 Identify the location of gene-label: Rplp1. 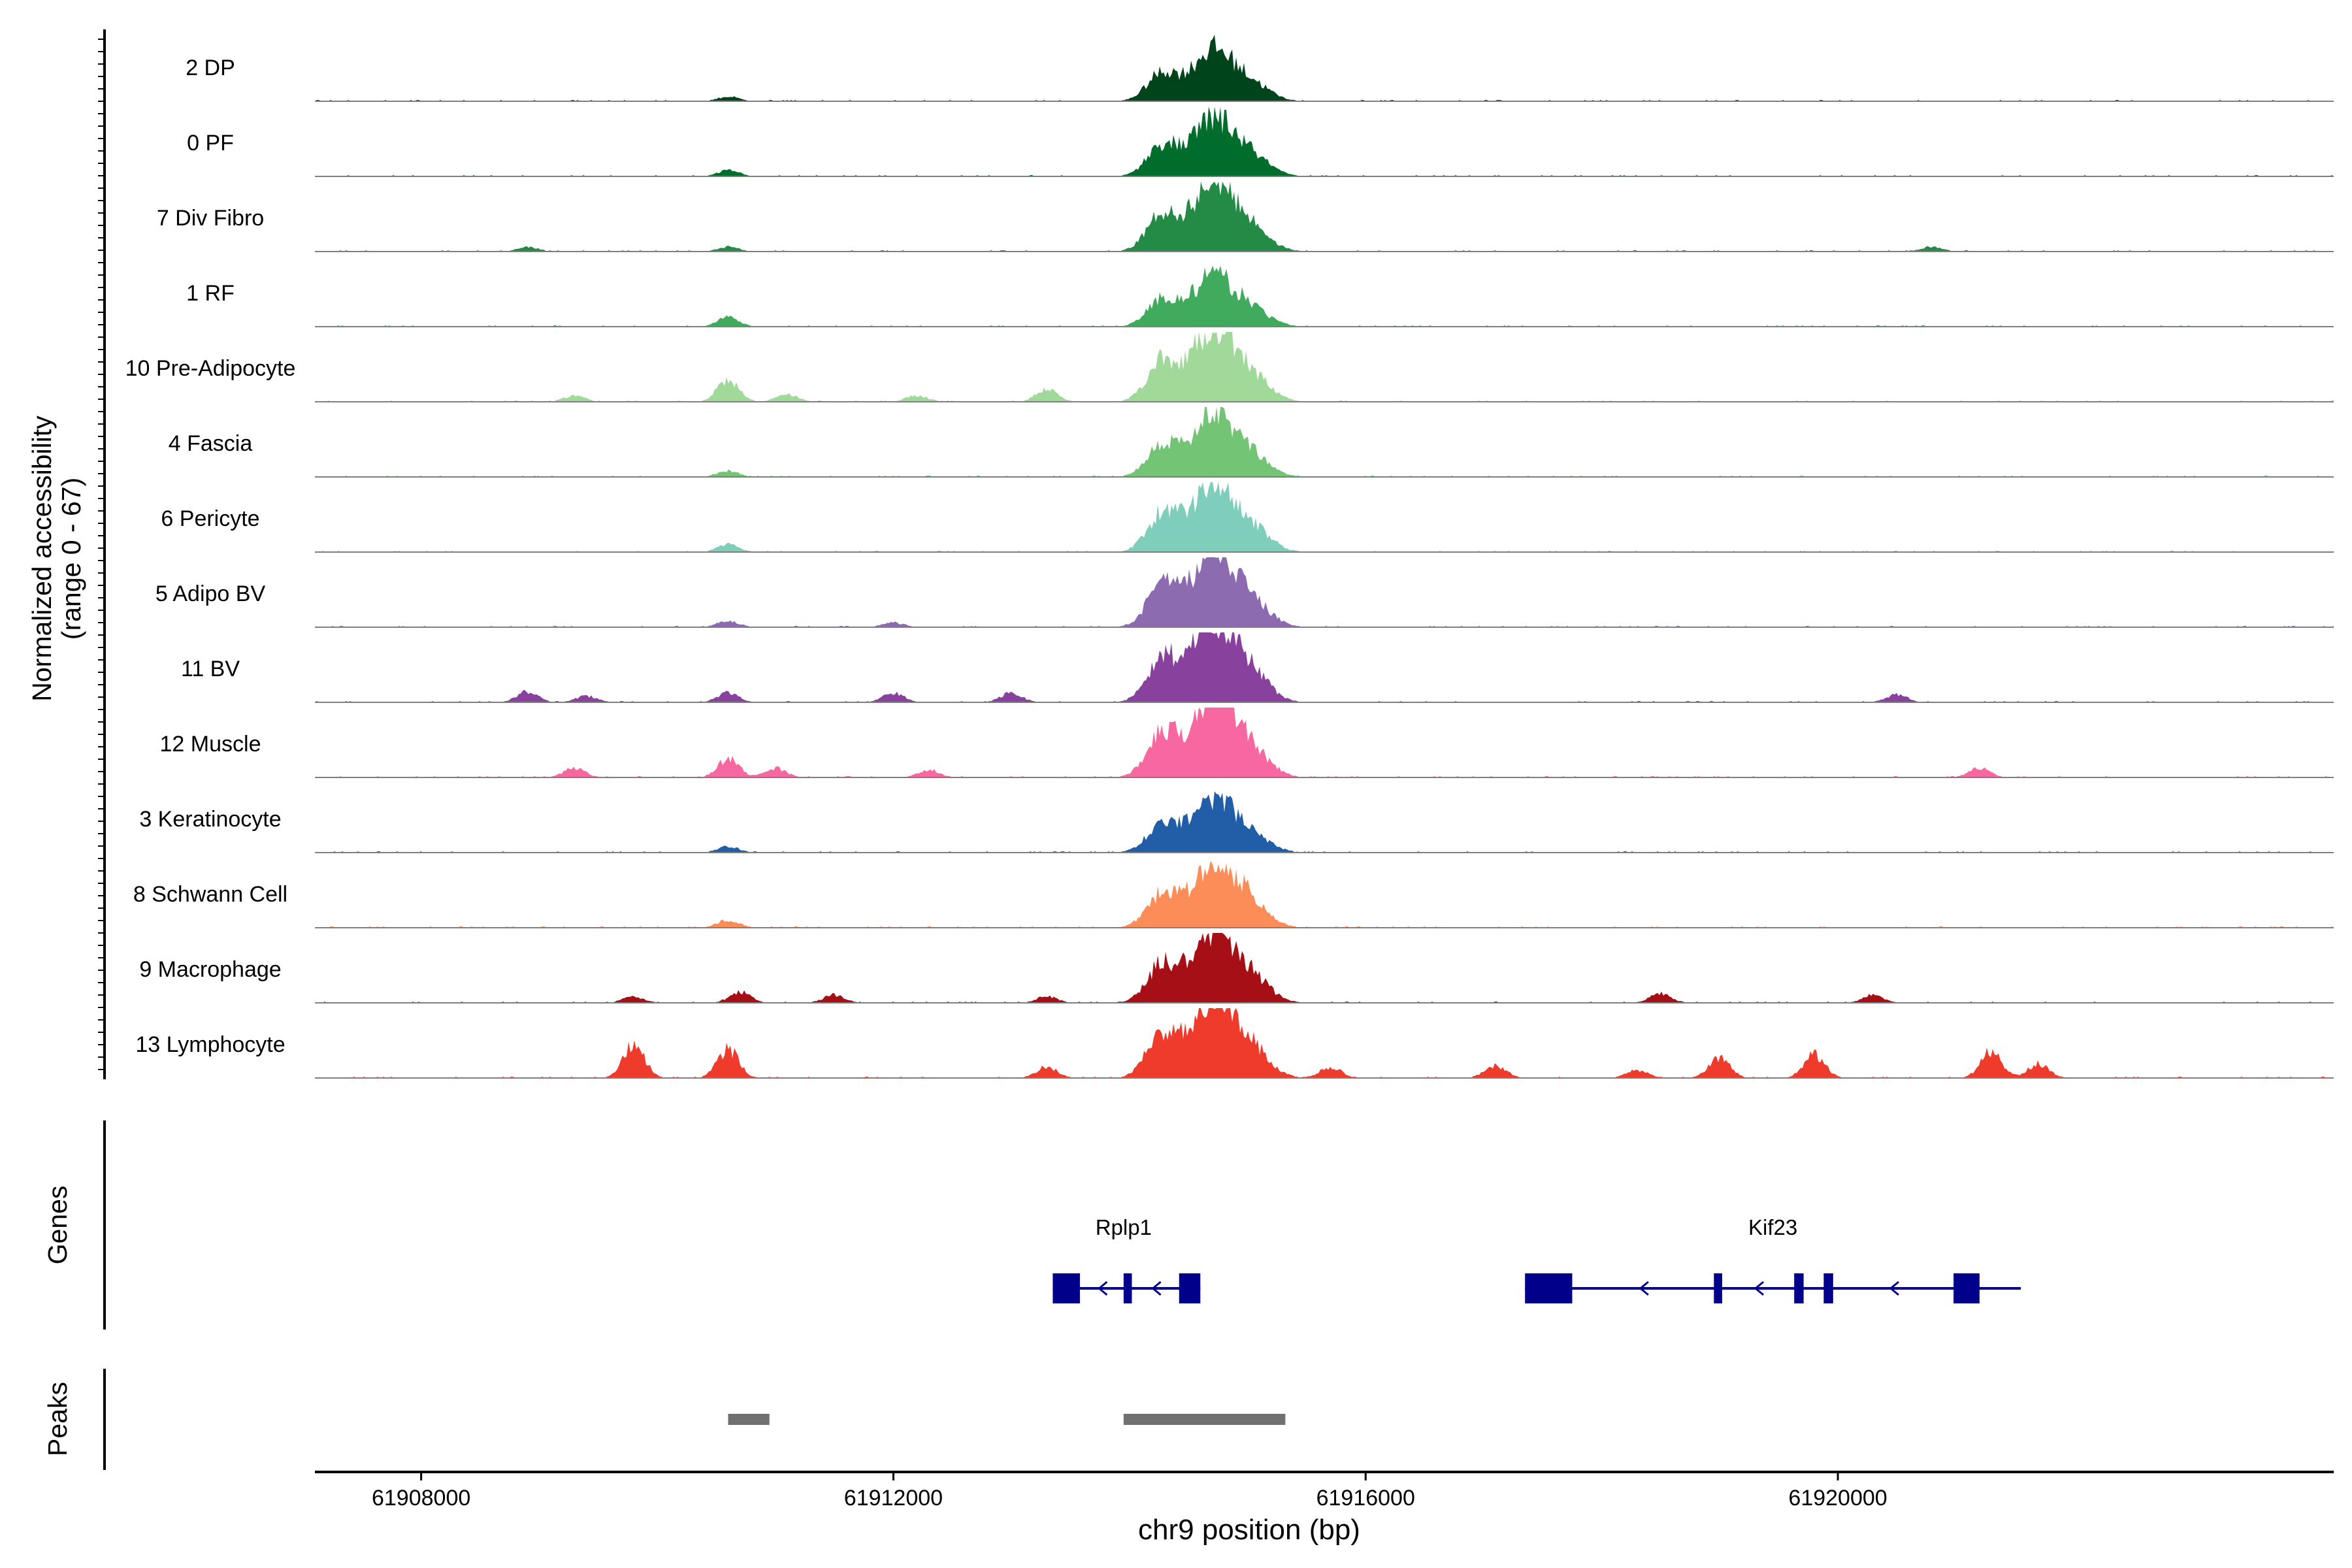
(1124, 1227).